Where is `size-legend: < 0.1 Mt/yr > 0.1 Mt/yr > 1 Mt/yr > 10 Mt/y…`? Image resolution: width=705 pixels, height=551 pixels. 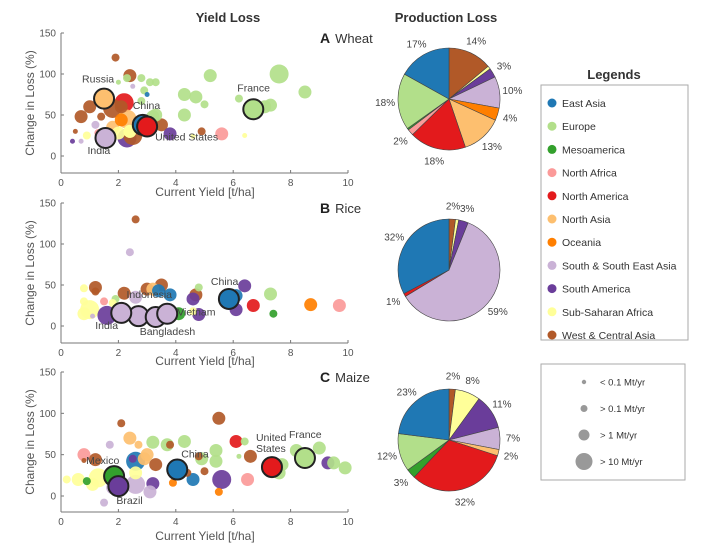 size-legend: < 0.1 Mt/yr > 0.1 Mt/yr > 1 Mt/yr > 10 Mt/y… is located at coordinates (610, 424).